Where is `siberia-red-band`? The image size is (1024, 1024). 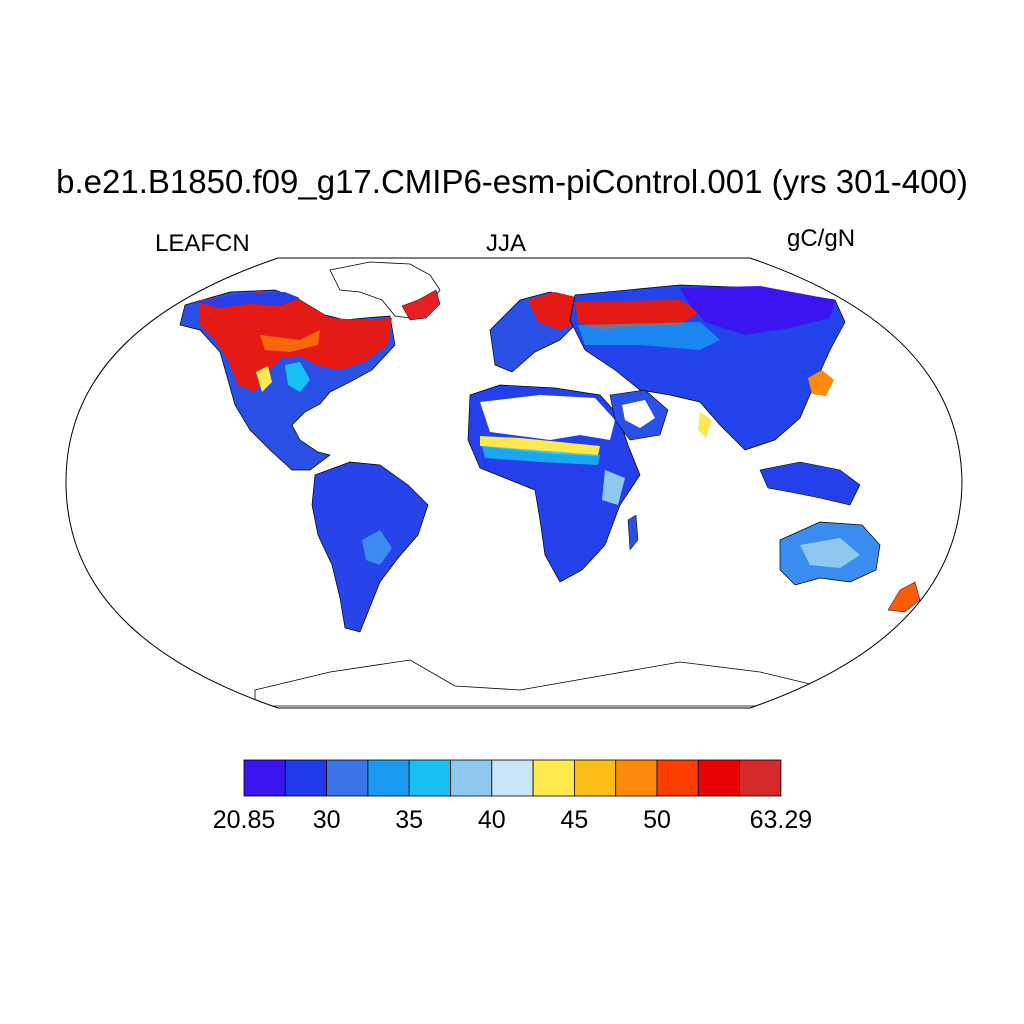 siberia-red-band is located at coordinates (637, 315).